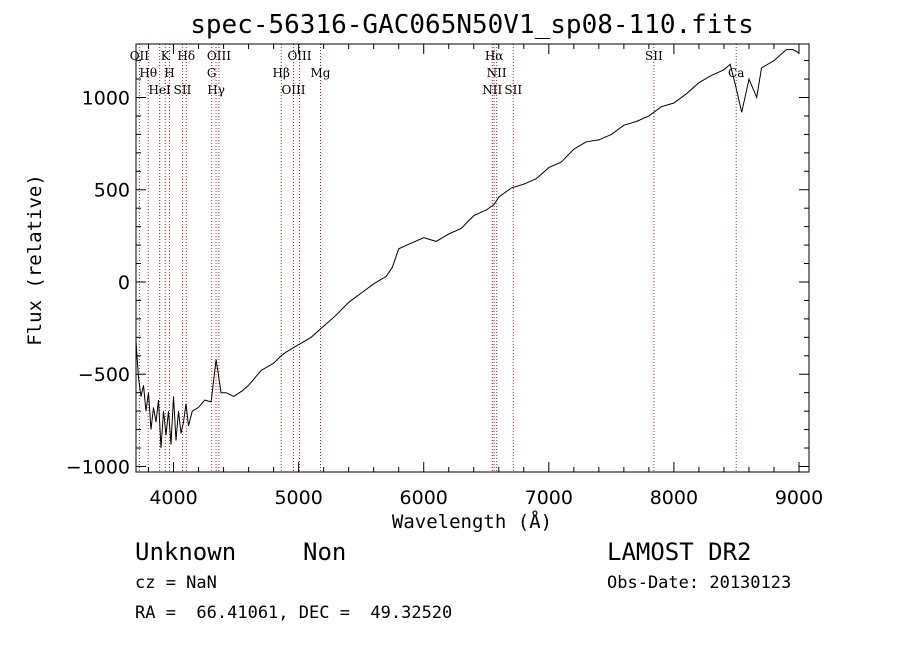  I want to click on chart-title: spec-56316-GAC065N50V1_sp08-110.fits, so click(472, 25).